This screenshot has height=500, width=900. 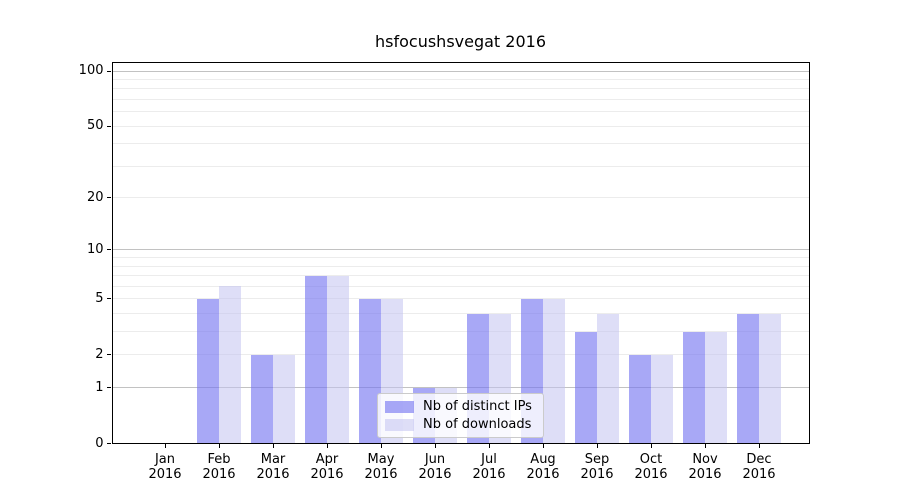 I want to click on x-tick-label: Aug 2016, so click(x=543, y=466).